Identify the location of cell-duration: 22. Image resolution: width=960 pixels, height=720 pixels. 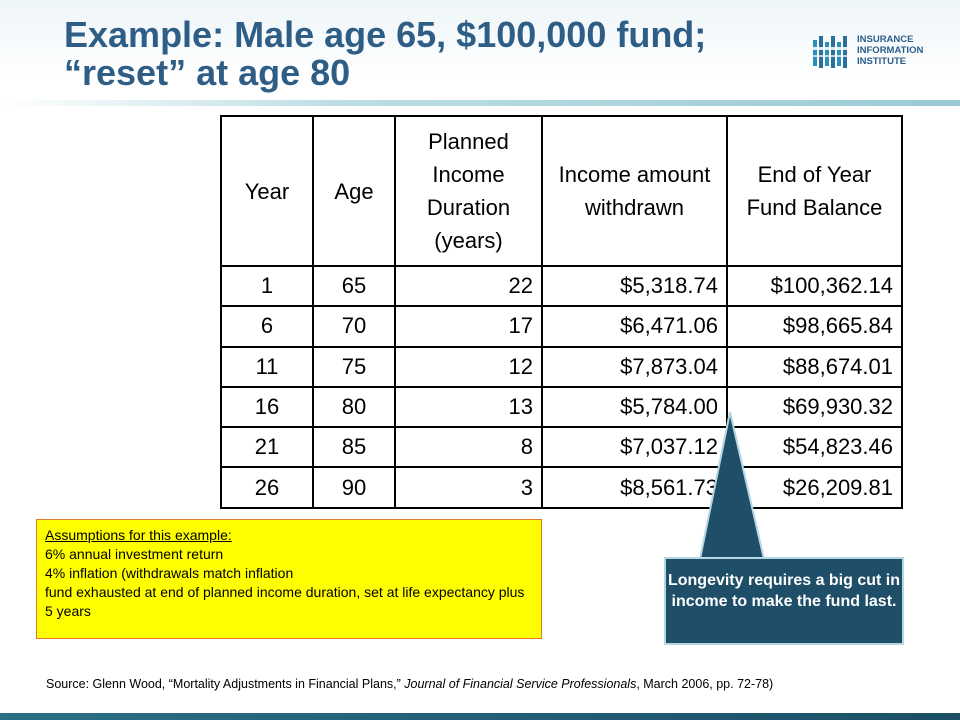
(468, 286).